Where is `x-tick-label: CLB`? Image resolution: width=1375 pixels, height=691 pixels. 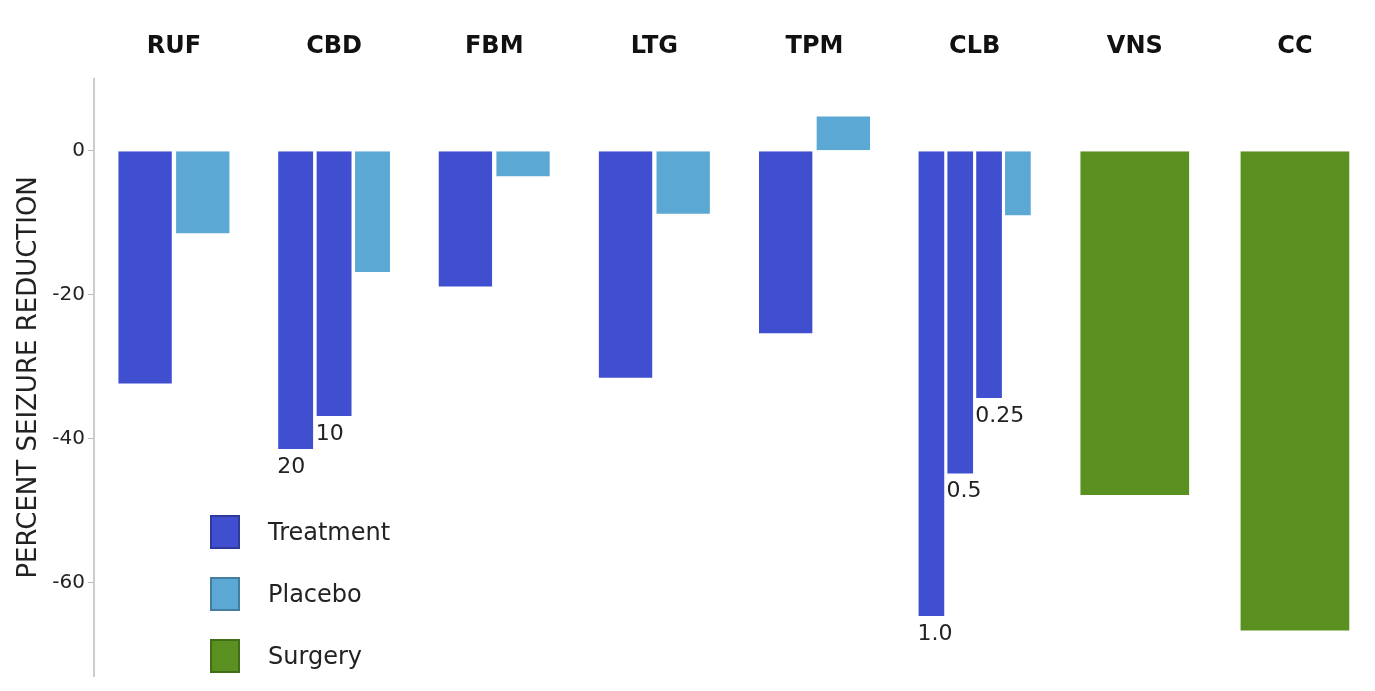
x-tick-label: CLB is located at coordinates (975, 44).